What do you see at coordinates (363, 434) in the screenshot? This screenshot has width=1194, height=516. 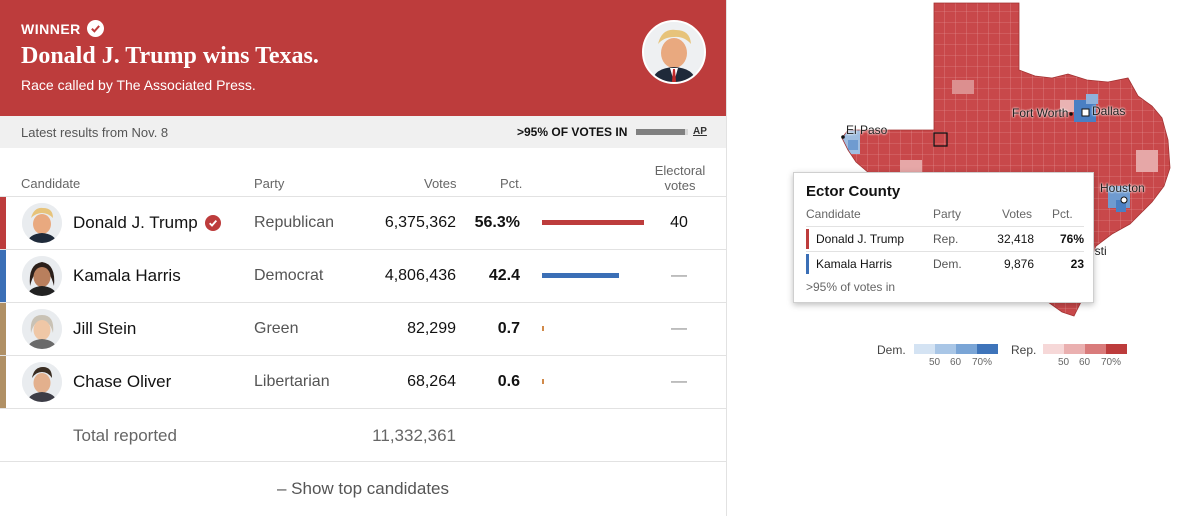 I see `total-row: Total reported 11,332,361` at bounding box center [363, 434].